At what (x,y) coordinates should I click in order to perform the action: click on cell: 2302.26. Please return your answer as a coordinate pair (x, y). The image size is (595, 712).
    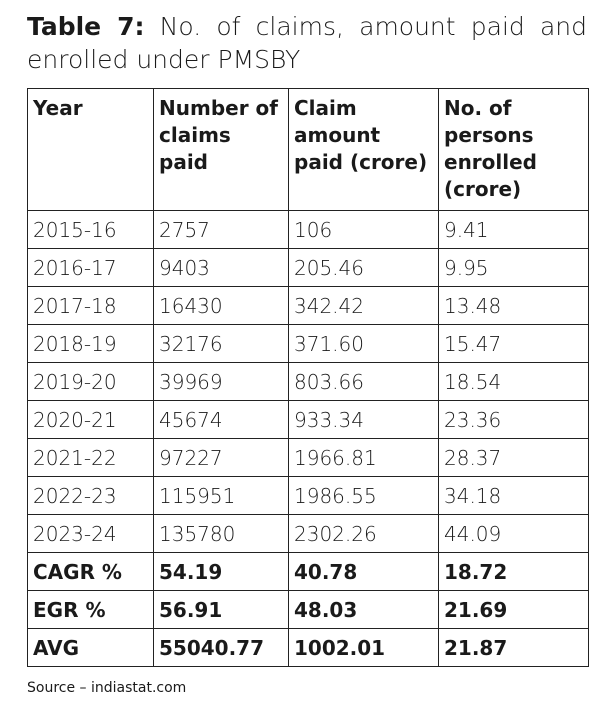
    Looking at the image, I should click on (363, 533).